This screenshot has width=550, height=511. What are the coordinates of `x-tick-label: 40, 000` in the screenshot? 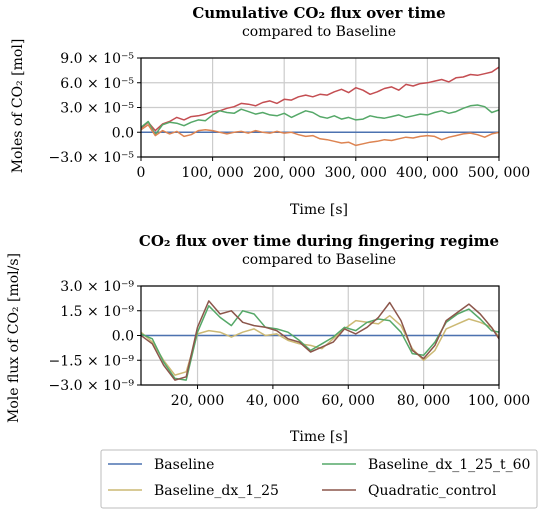 It's located at (272, 401).